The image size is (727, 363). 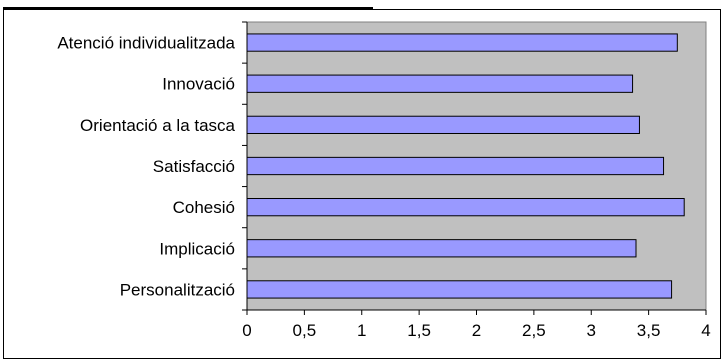 I want to click on x-tick-label: 2, so click(x=476, y=330).